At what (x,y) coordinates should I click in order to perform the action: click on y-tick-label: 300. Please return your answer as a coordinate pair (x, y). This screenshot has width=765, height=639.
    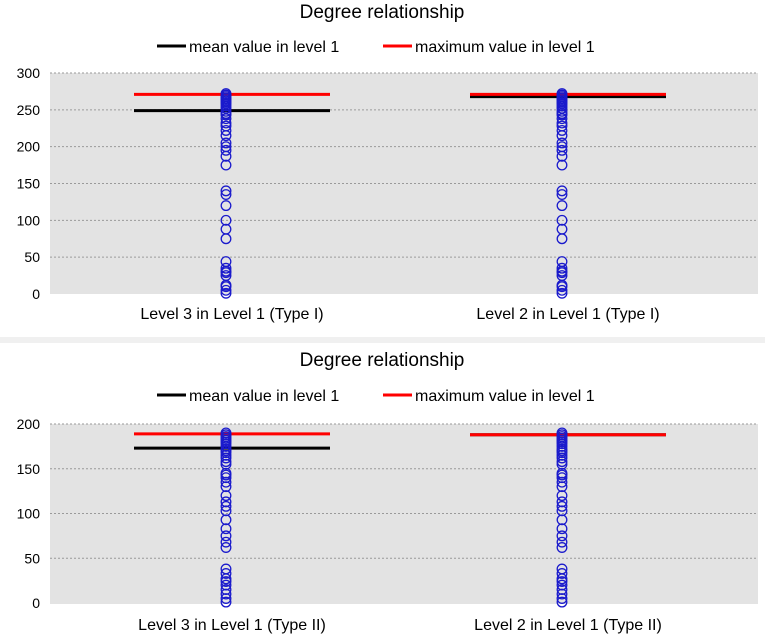
    Looking at the image, I should click on (29, 73).